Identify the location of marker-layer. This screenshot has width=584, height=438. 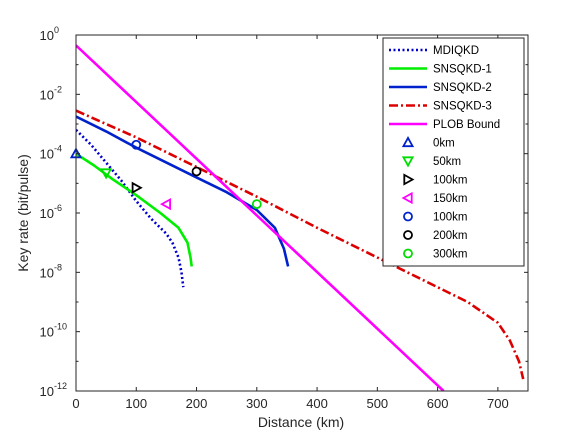
(165, 175).